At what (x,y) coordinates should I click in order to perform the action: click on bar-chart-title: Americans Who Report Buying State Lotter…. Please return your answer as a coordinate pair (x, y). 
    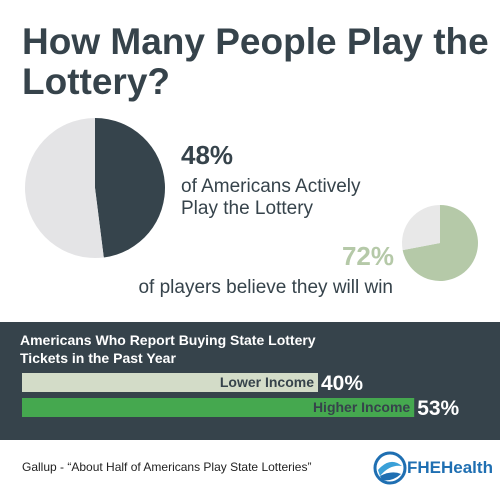
    Looking at the image, I should click on (168, 349).